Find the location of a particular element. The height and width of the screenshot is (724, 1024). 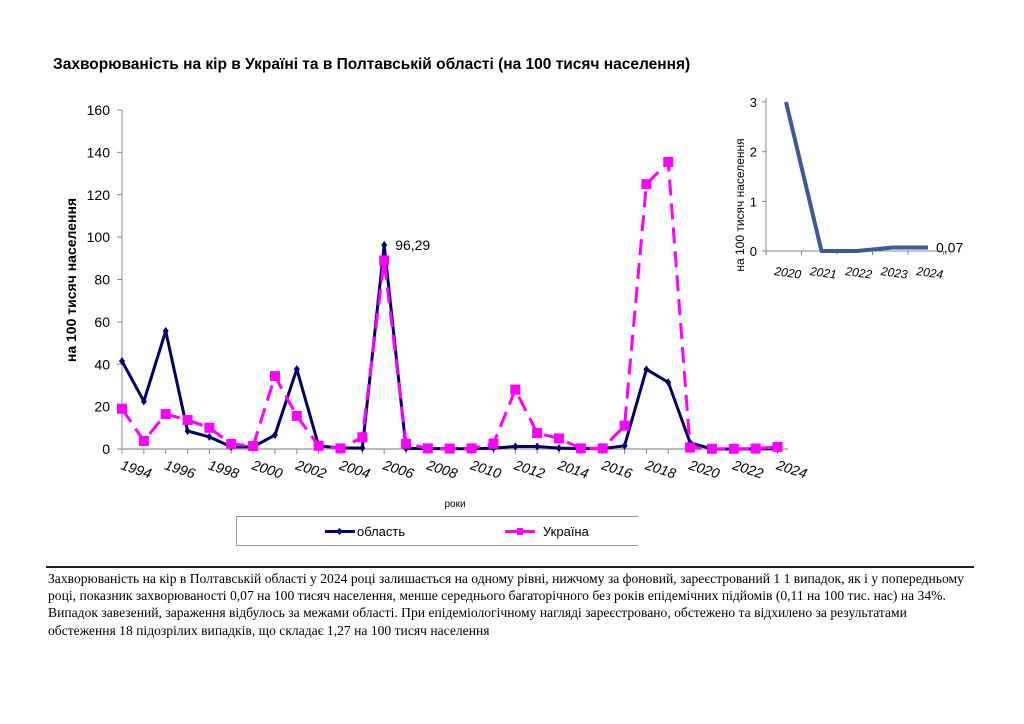

inset-data-label: 0,07 is located at coordinates (949, 248).